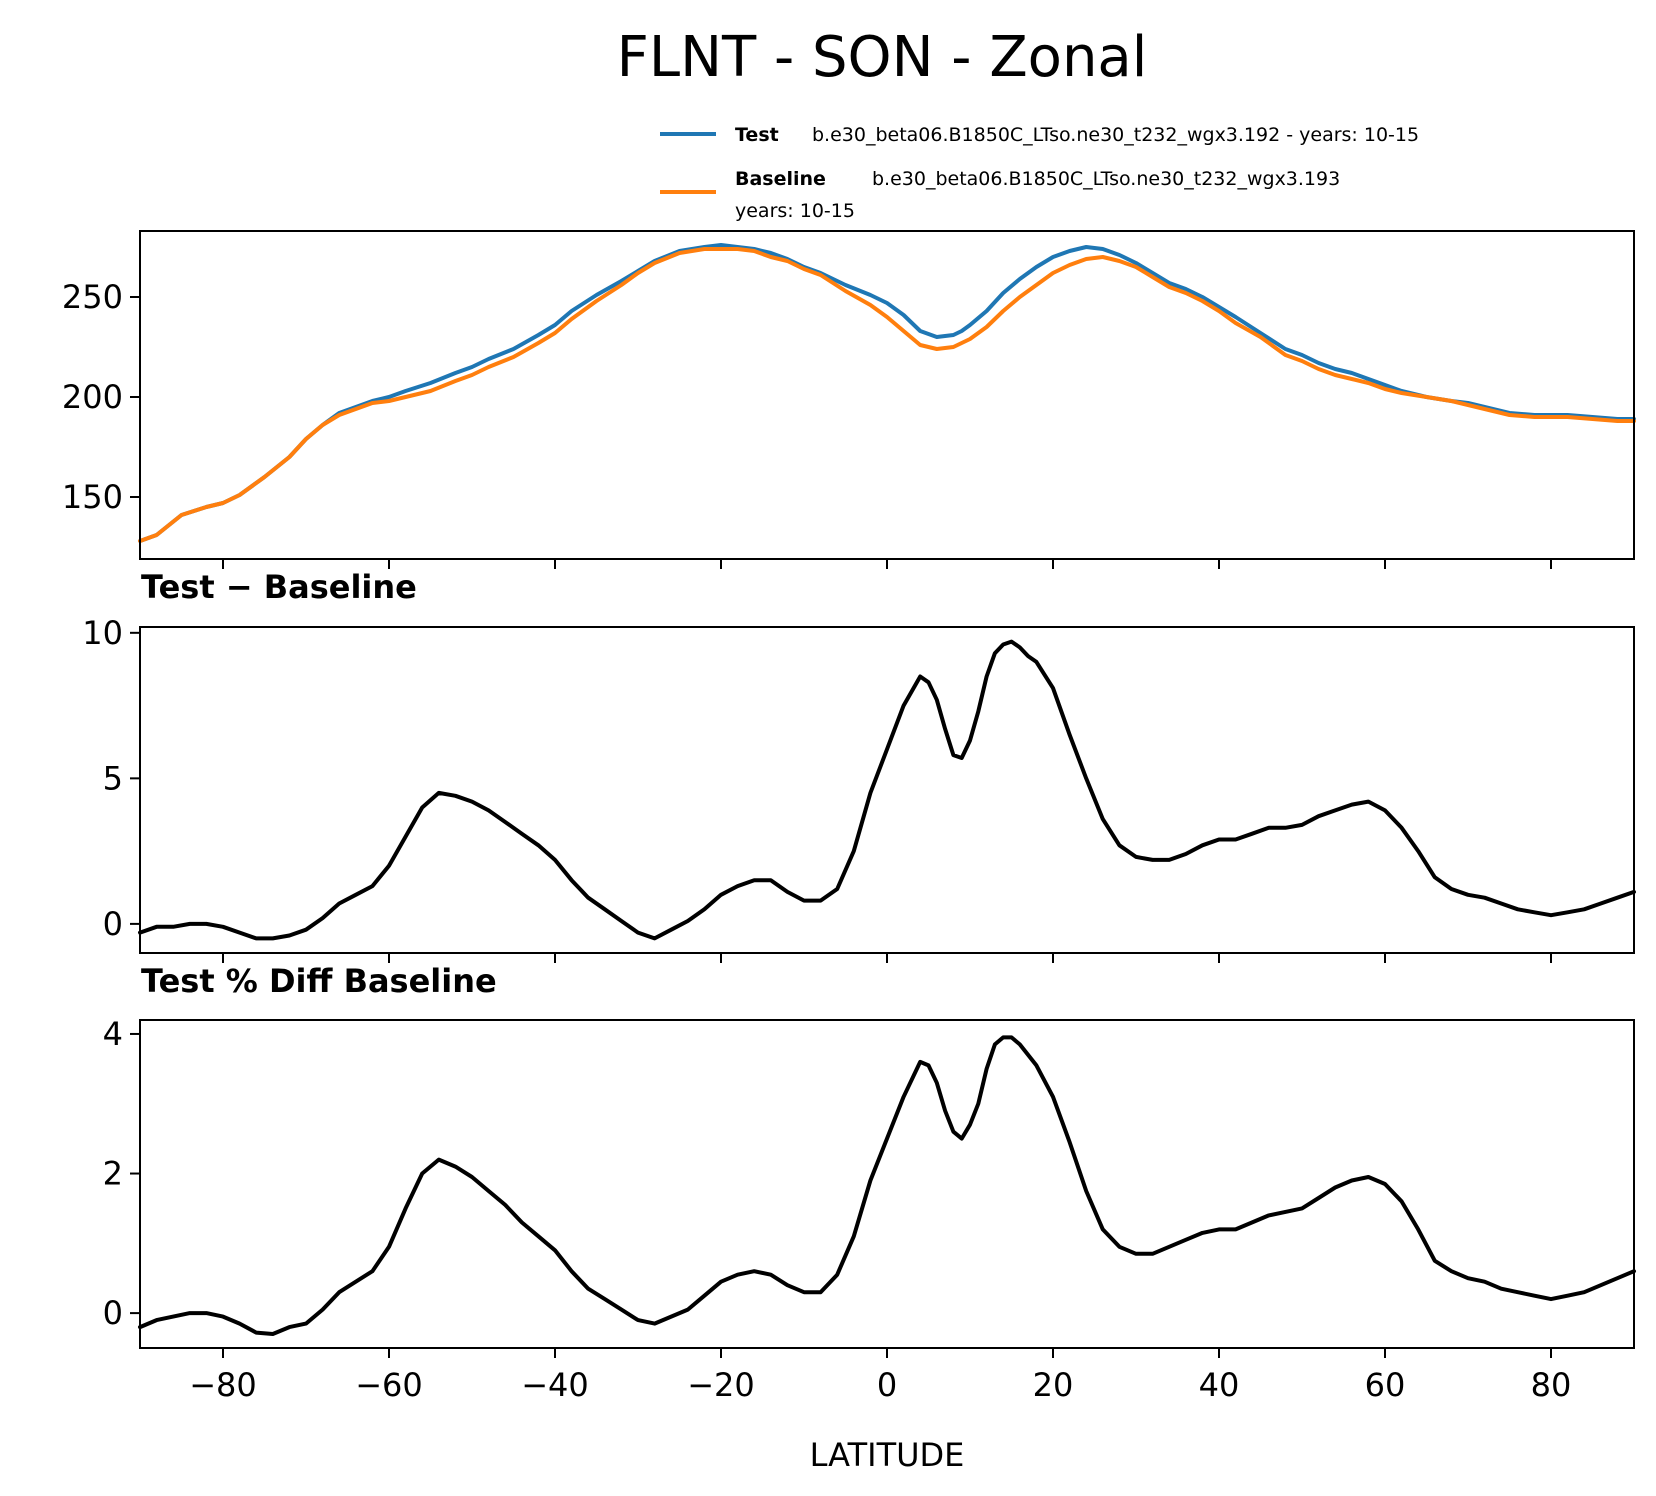 This screenshot has height=1496, width=1656. Describe the element at coordinates (92, 497) in the screenshot. I see `panel-absolute-ytick-label: 150` at that location.